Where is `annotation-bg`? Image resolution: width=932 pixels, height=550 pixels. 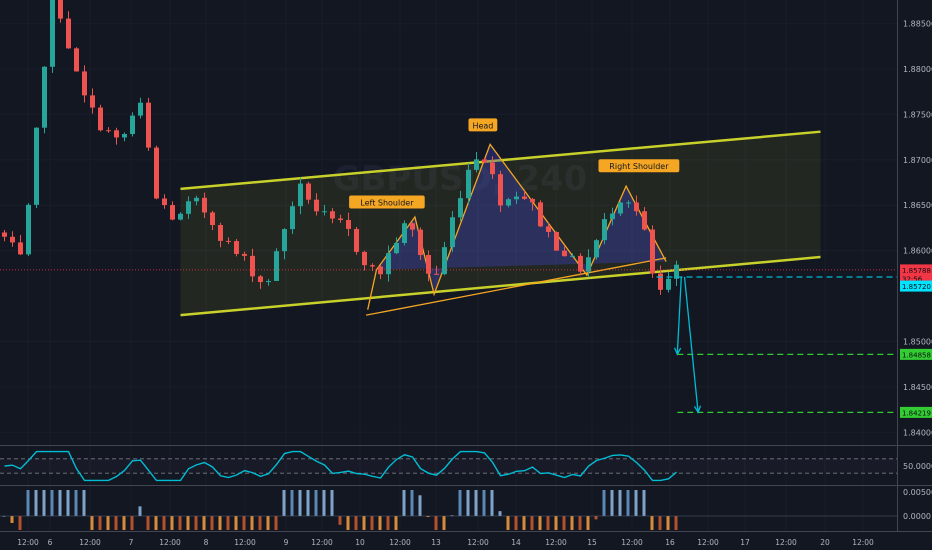 annotation-bg is located at coordinates (639, 166).